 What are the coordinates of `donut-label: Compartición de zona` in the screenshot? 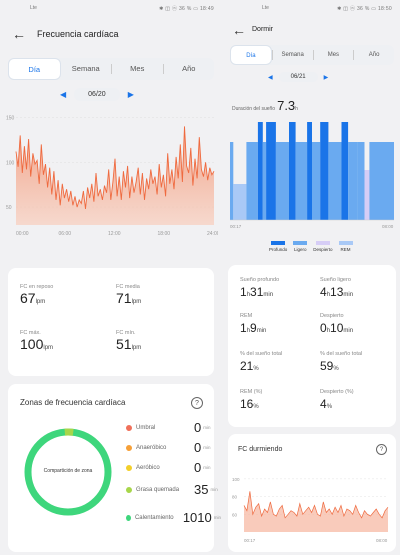 It's located at (68, 471).